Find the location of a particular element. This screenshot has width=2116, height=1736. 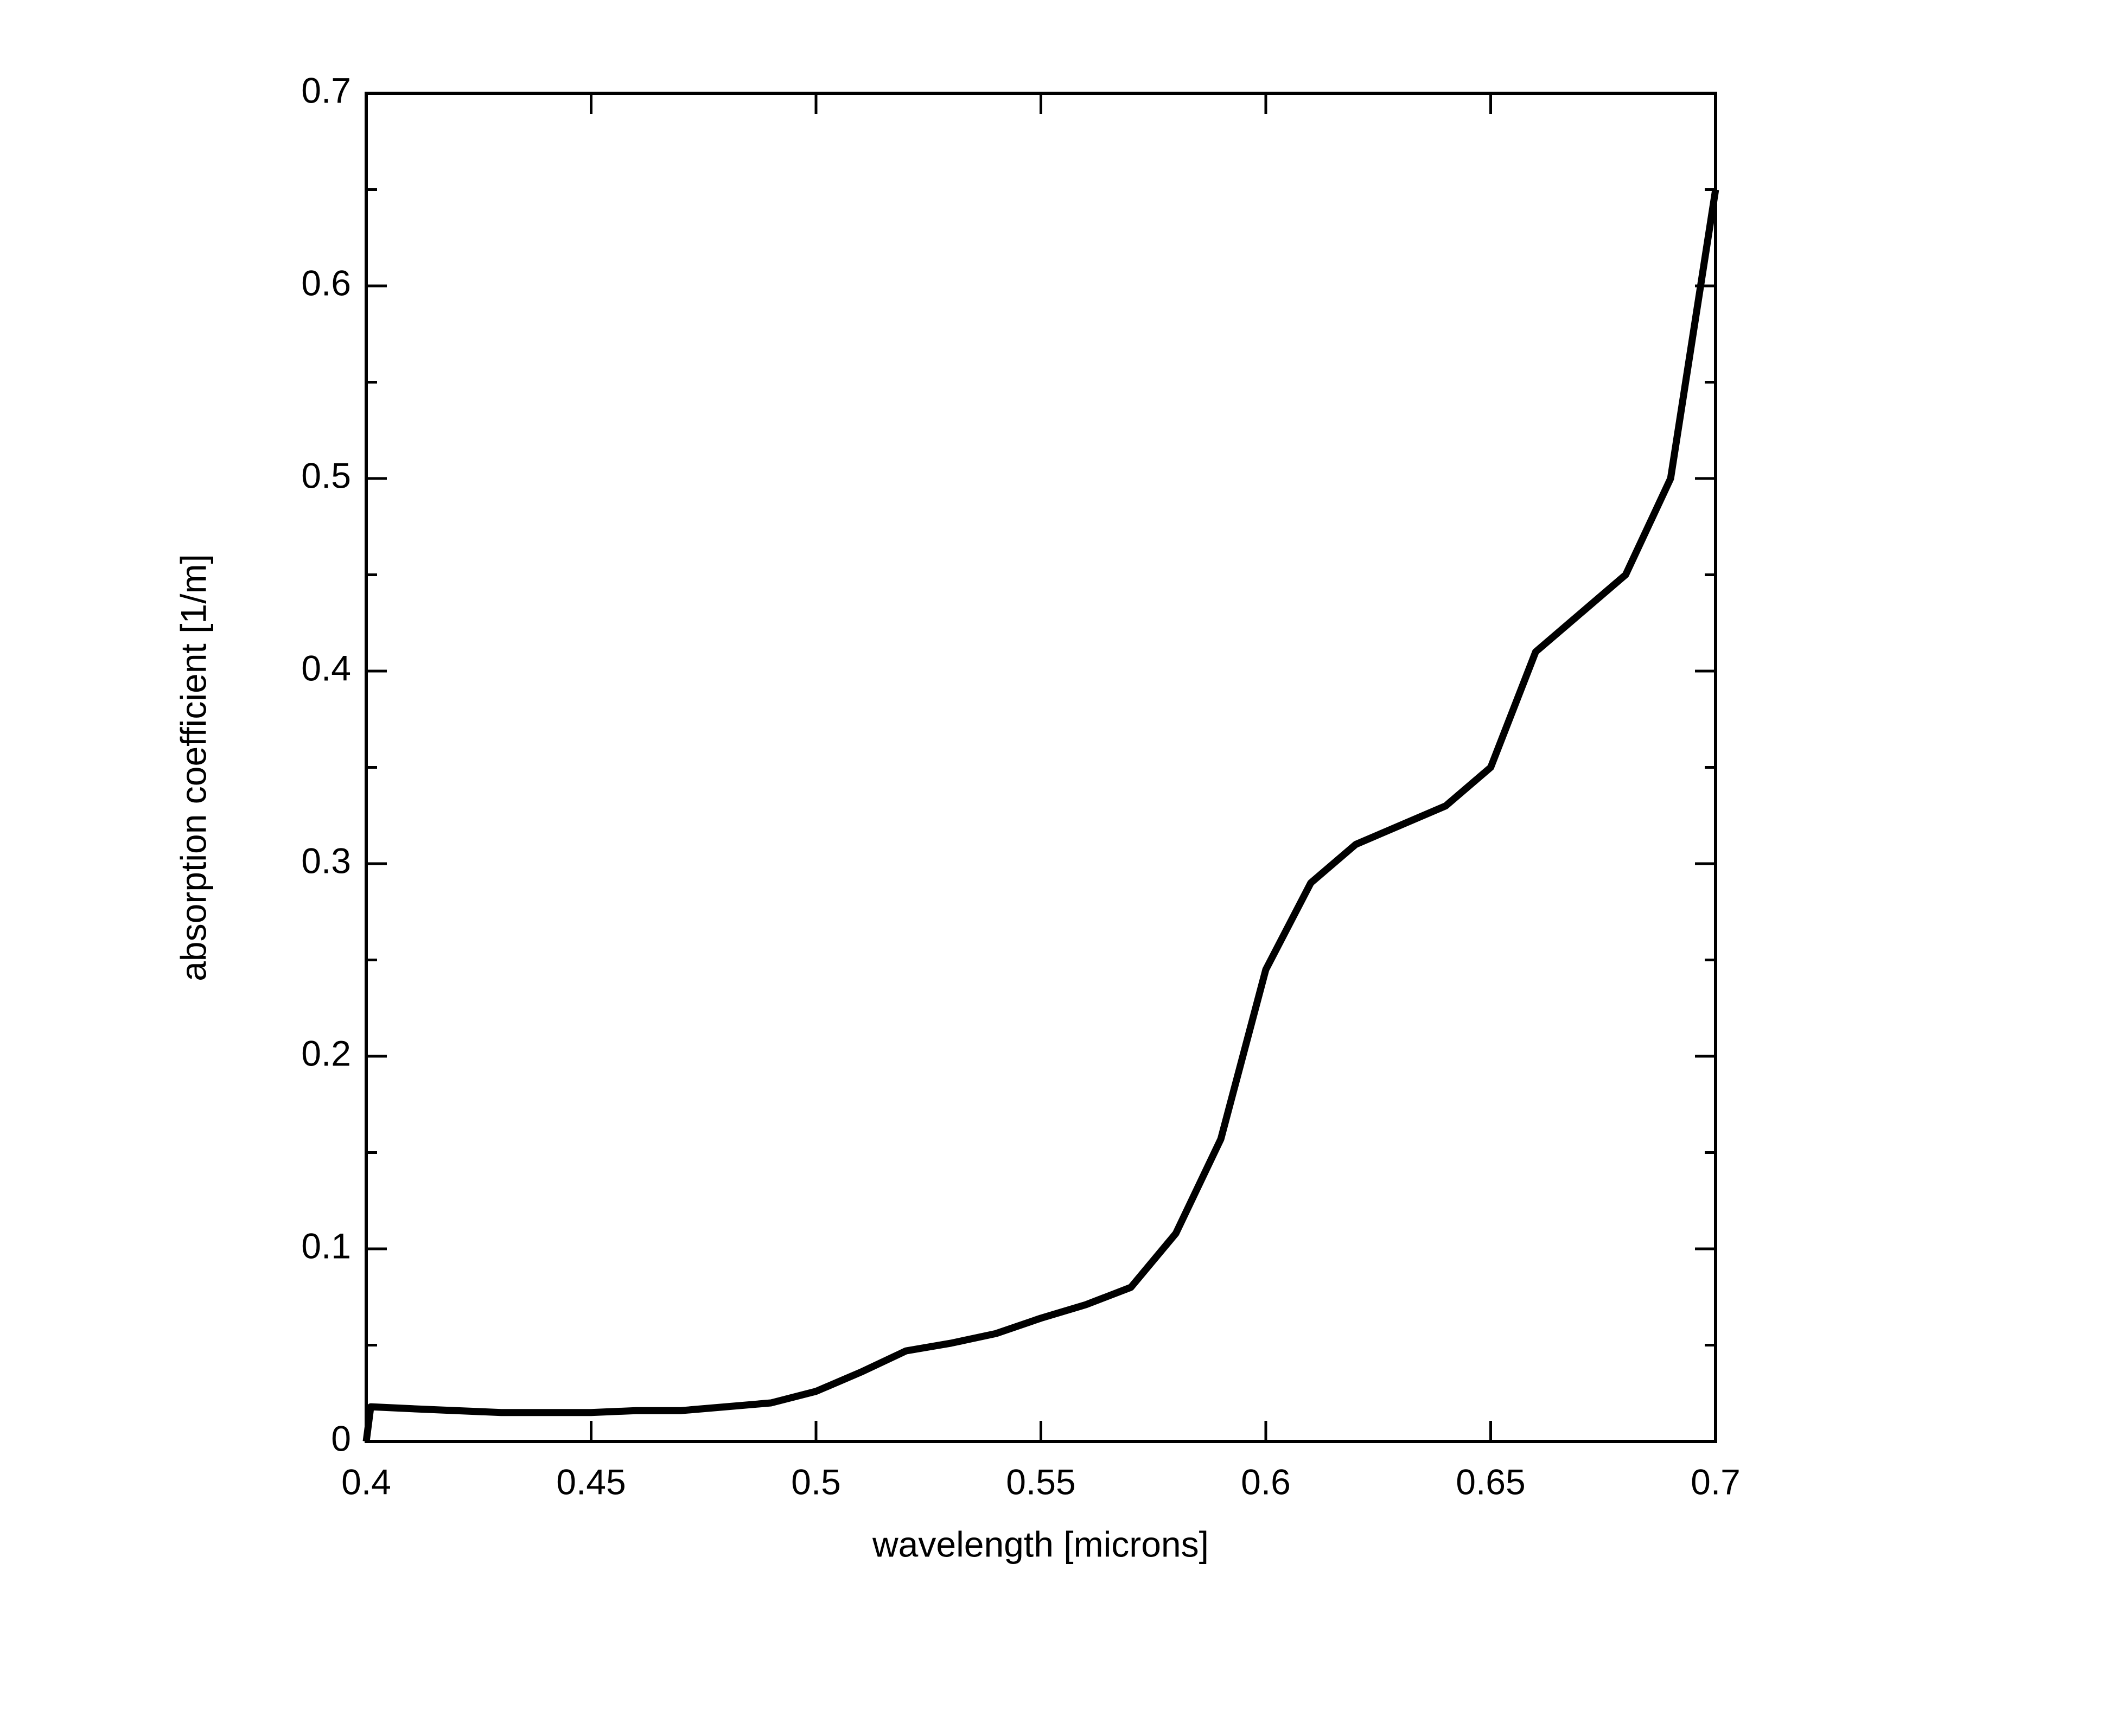

x-tick-label: 0.6 is located at coordinates (1266, 1481).